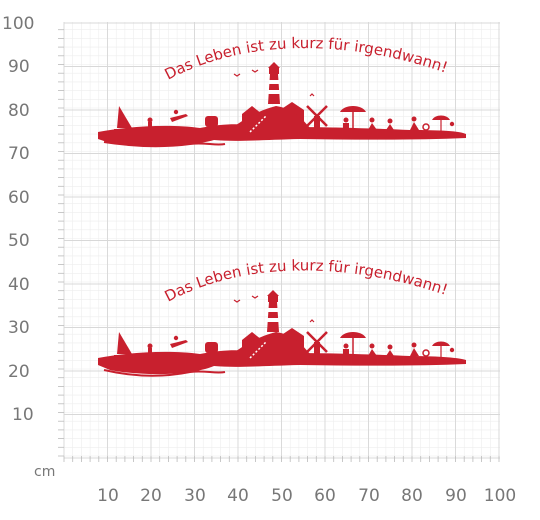 The height and width of the screenshot is (520, 540). What do you see at coordinates (412, 496) in the screenshot?
I see `x-tick-label: 80` at bounding box center [412, 496].